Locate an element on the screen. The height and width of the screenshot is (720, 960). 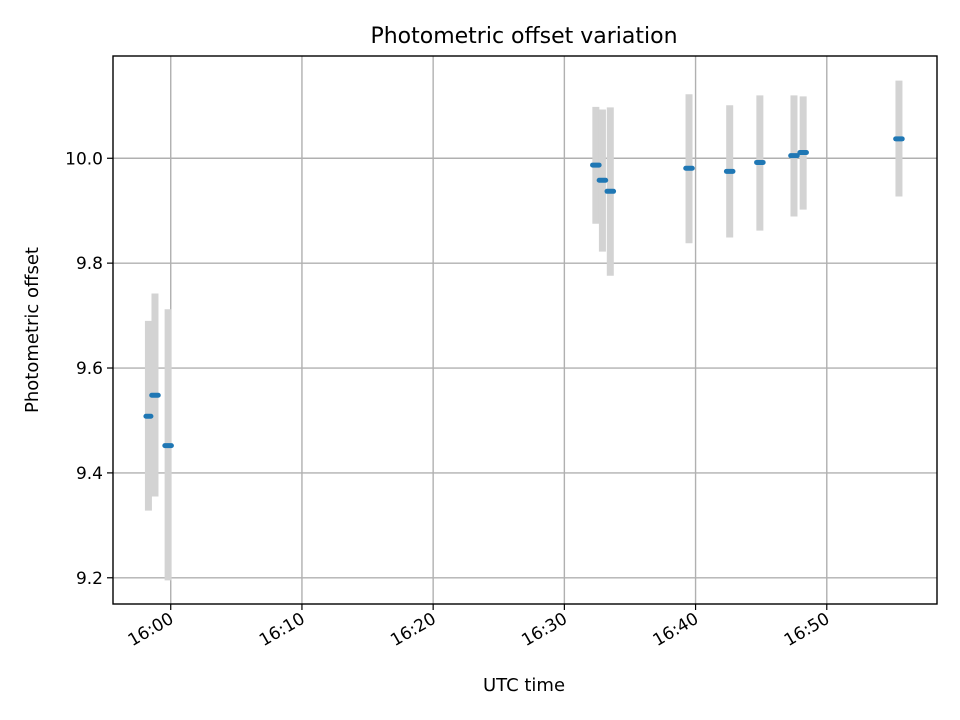
y-tick-label: 9.2 is located at coordinates (89, 579).